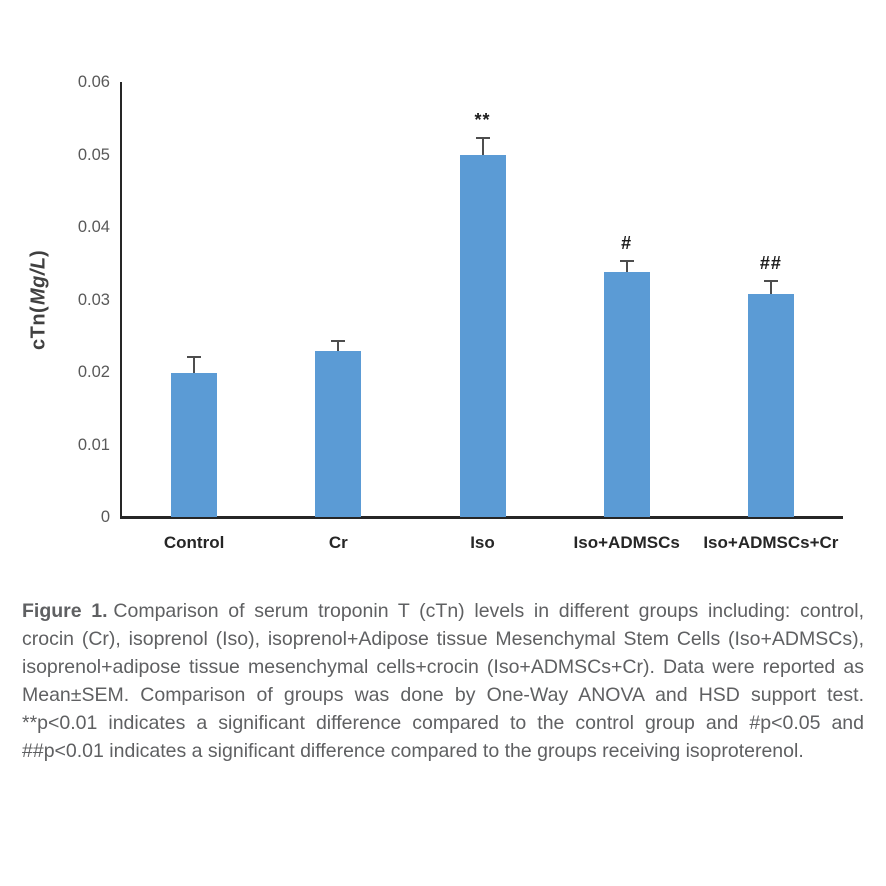 This screenshot has height=886, width=886. Describe the element at coordinates (93, 444) in the screenshot. I see `y-tick-label: 0.01` at that location.